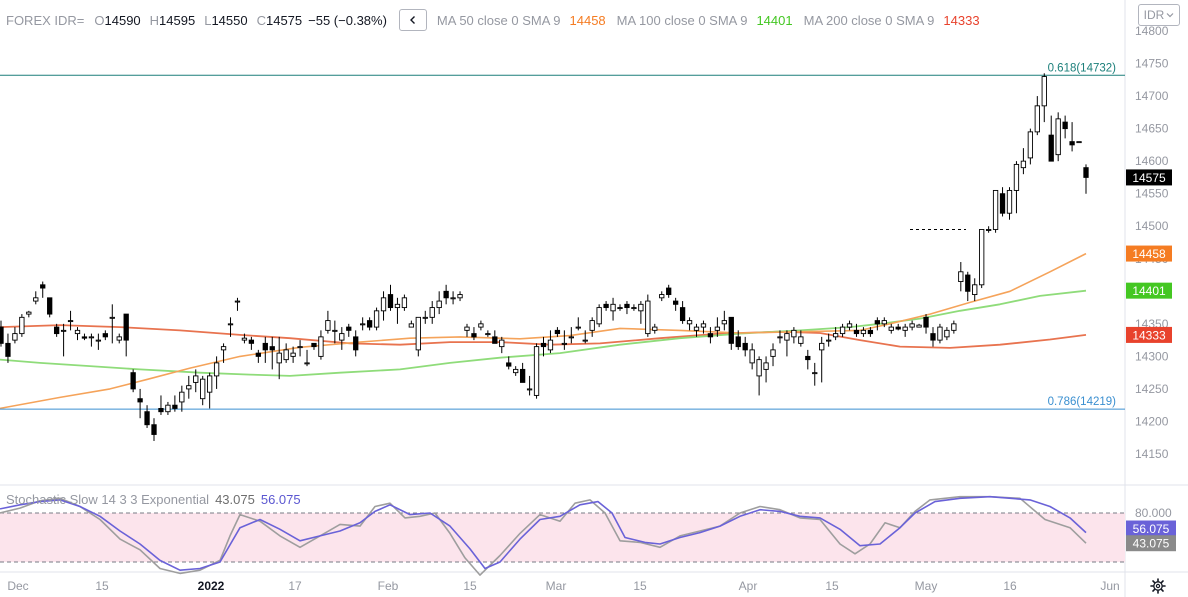 Image resolution: width=1188 pixels, height=597 pixels. Describe the element at coordinates (1152, 96) in the screenshot. I see `y-tick-label: 14700` at that location.